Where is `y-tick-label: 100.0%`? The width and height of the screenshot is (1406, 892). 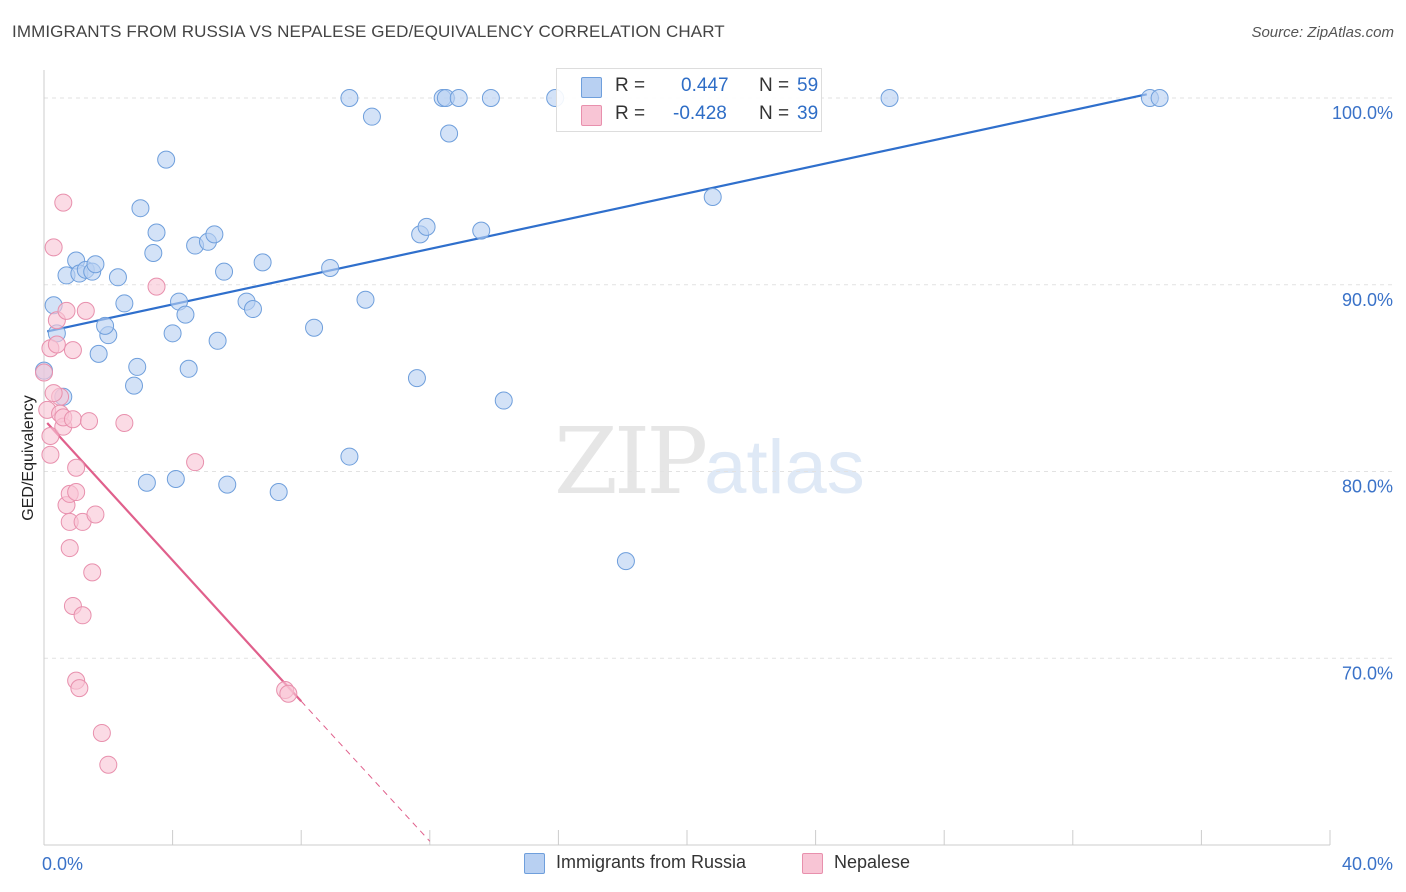
y-tick-label: 100.0% is located at coordinates (1362, 113).